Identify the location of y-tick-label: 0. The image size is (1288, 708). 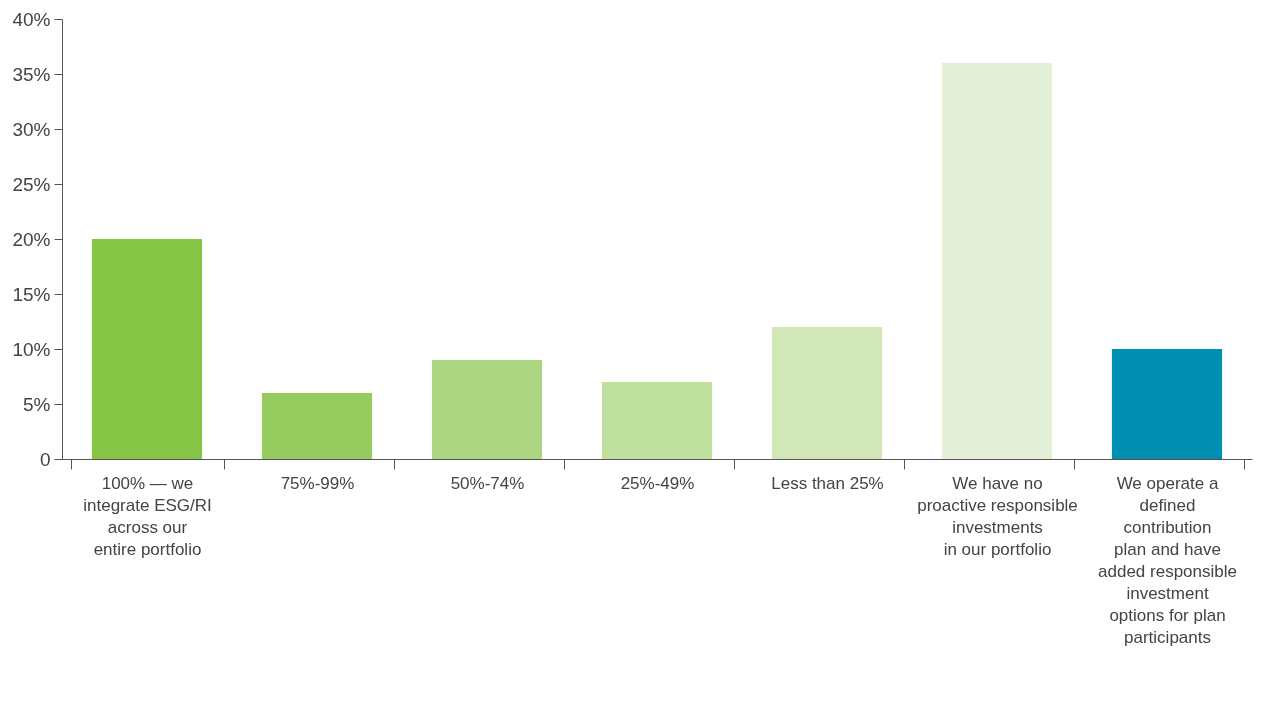
(45, 459).